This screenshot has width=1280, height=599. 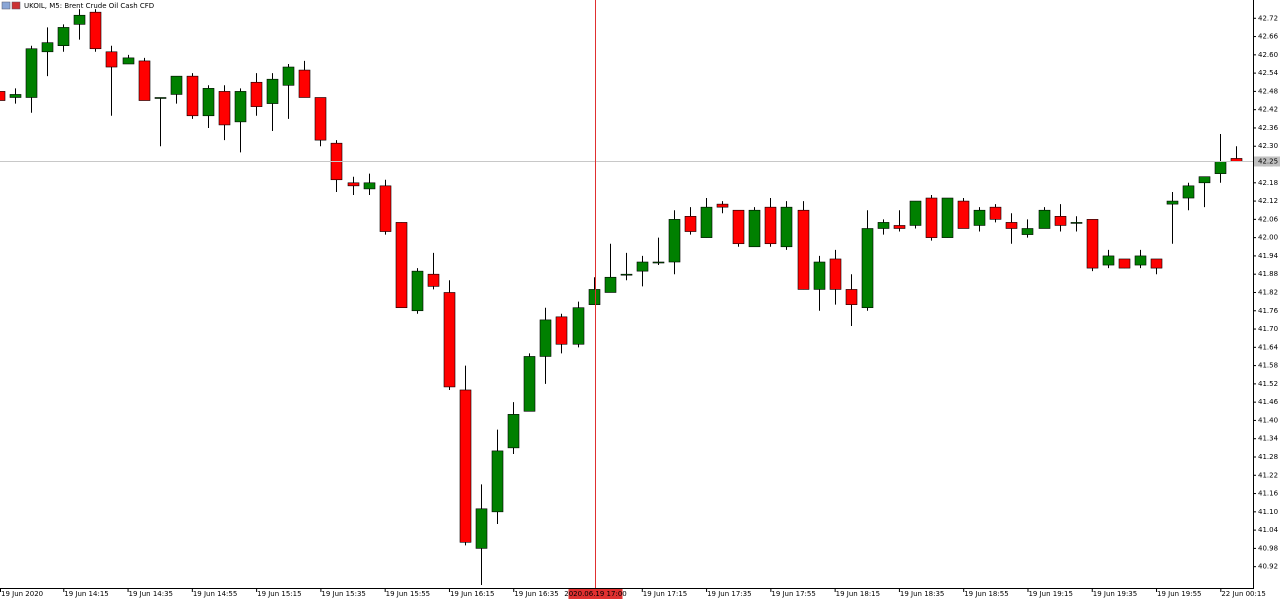 I want to click on crosshair-label: 2020.06.19 17:00, so click(x=595, y=594).